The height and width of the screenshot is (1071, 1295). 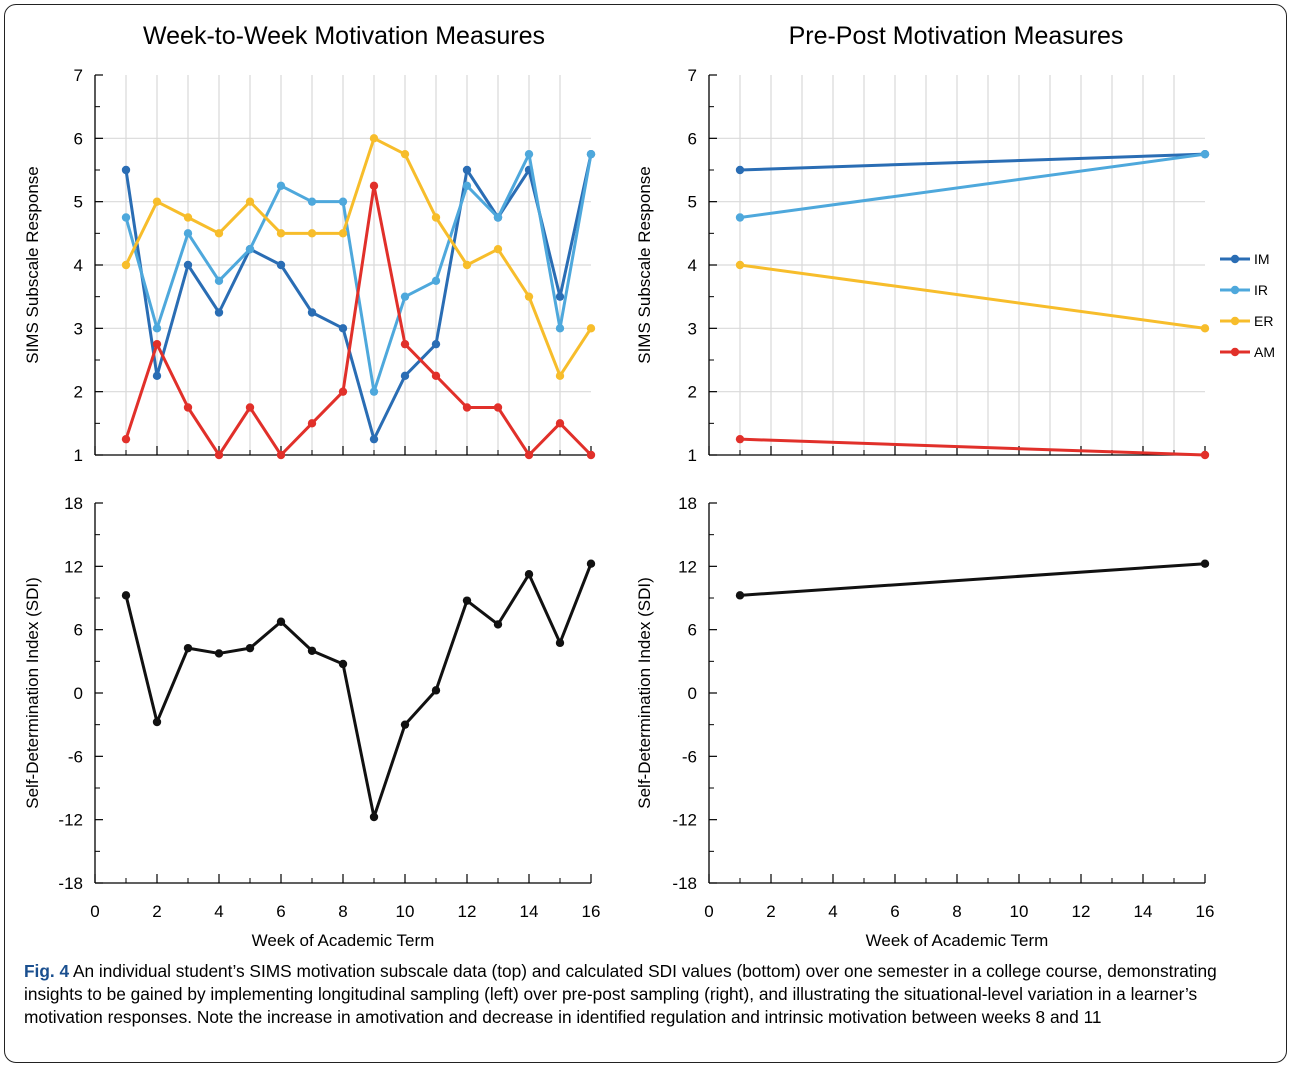 I want to click on y-tick-label: 2, so click(x=692, y=392).